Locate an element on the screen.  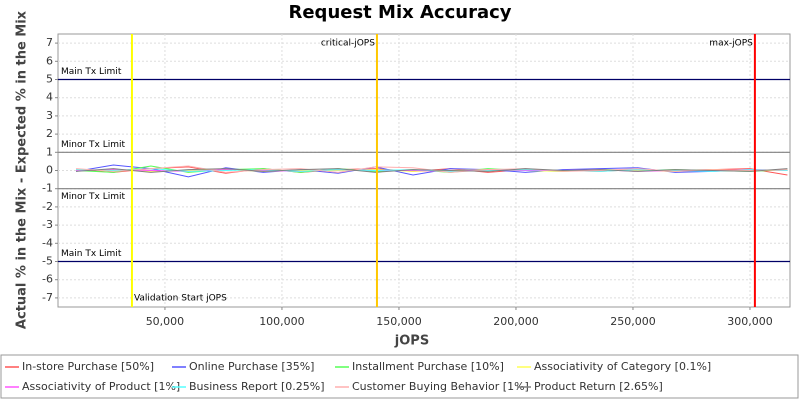
y-tick-label: 3 is located at coordinates (49, 115).